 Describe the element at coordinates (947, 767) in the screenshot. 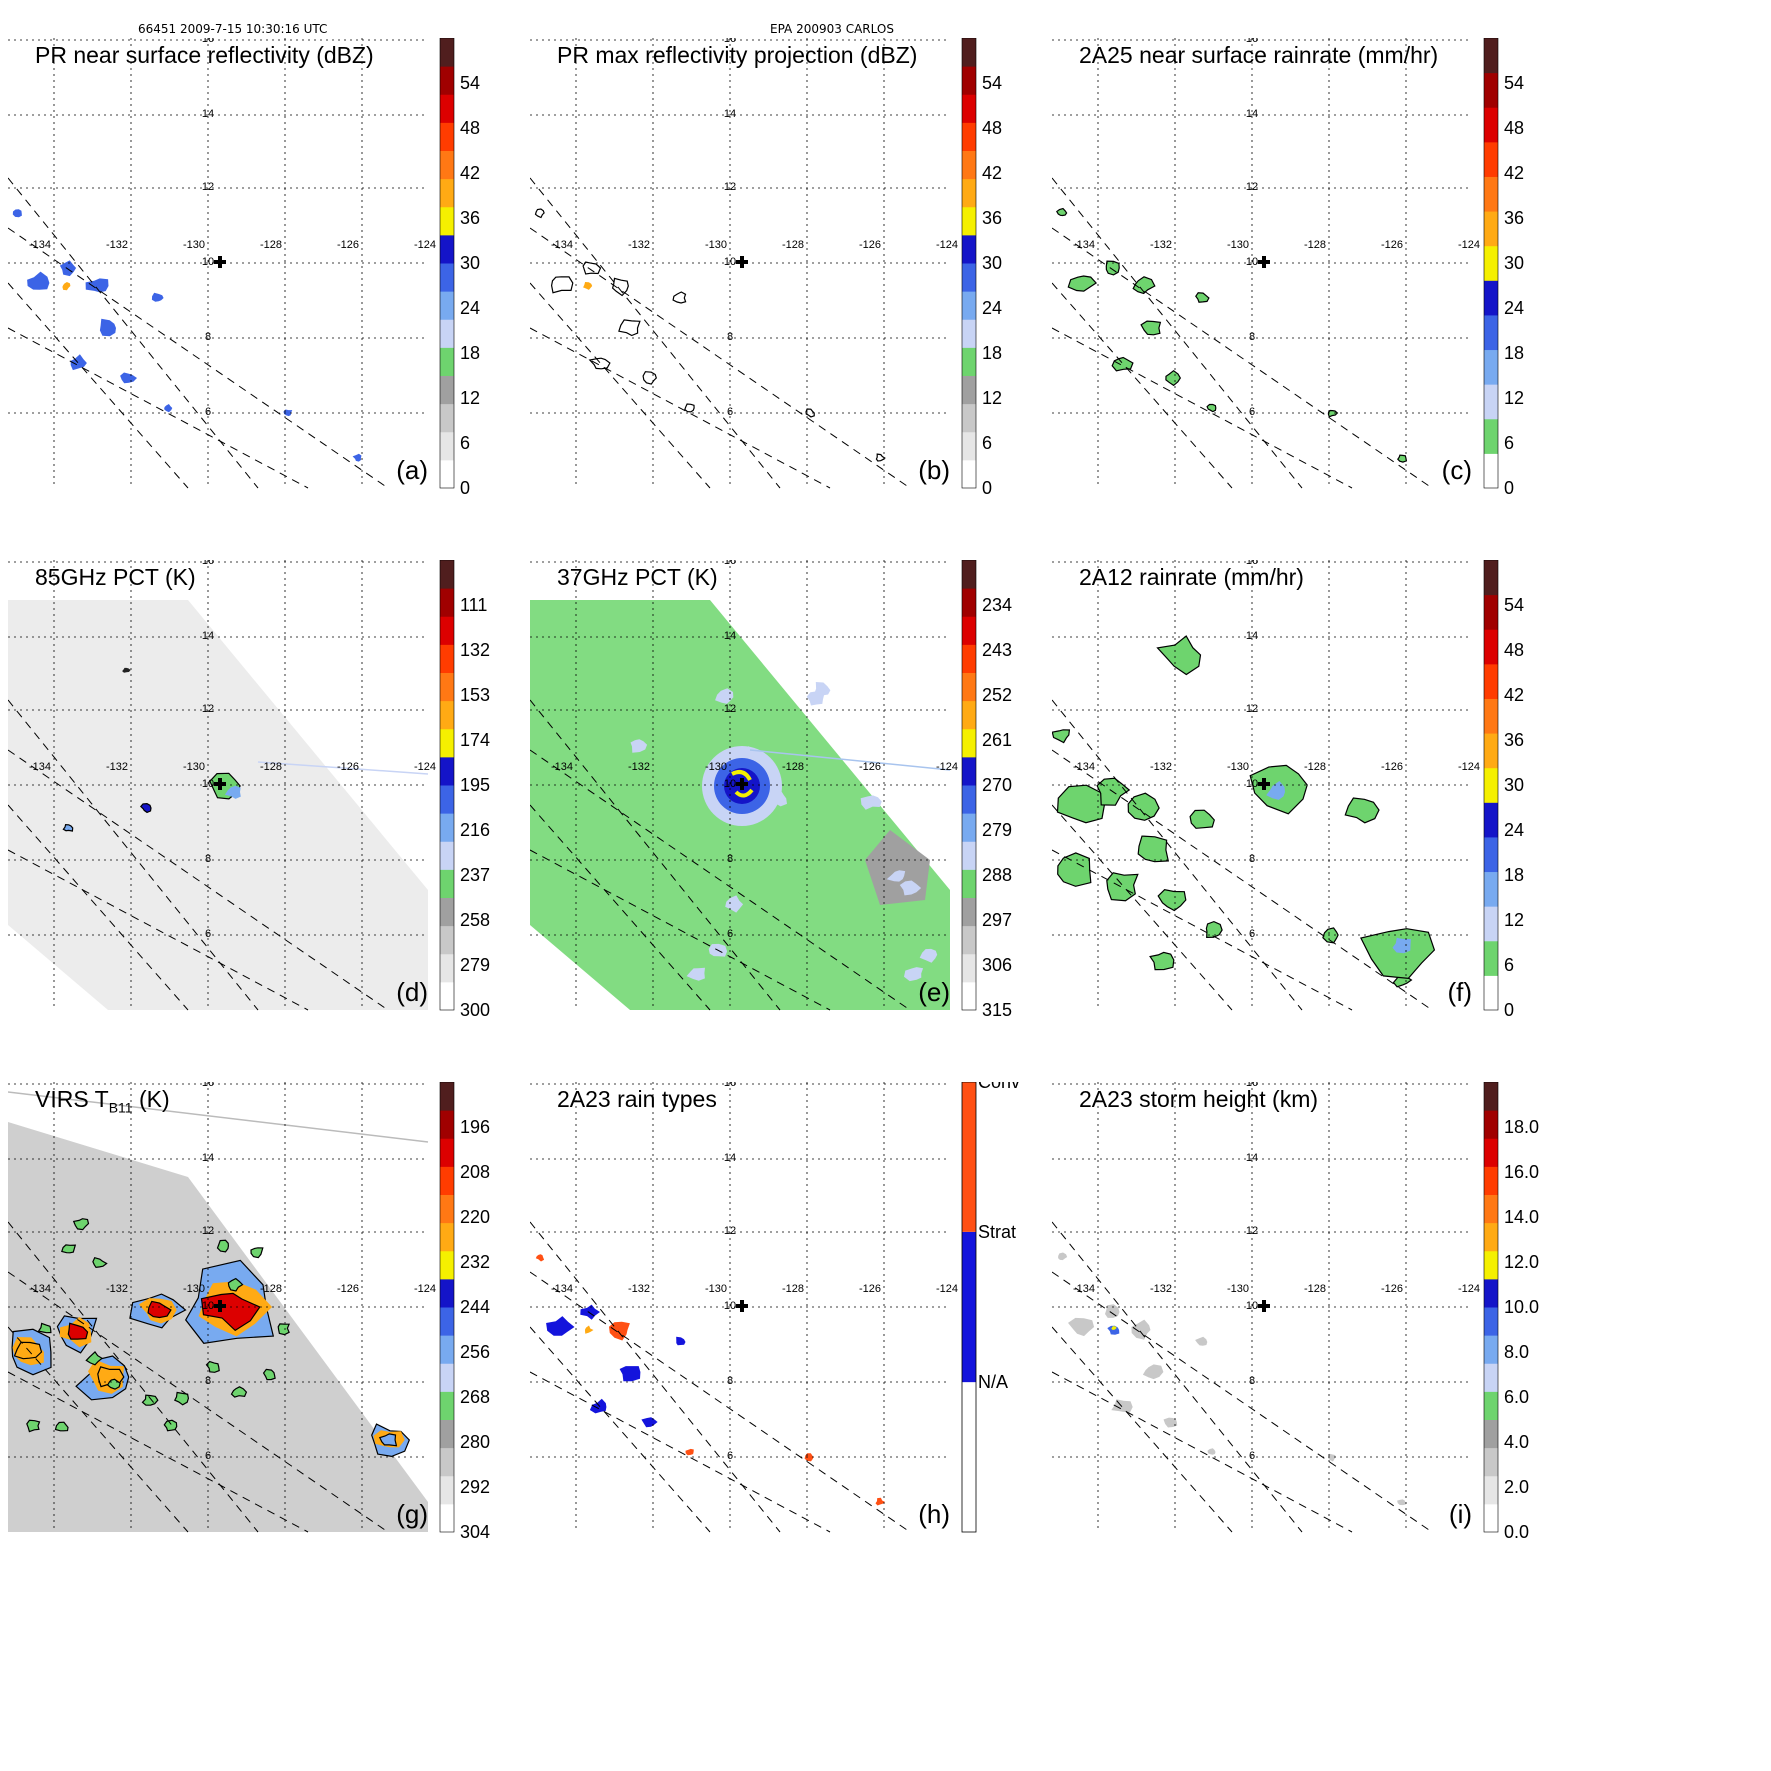

I see `lon-label: -124` at that location.